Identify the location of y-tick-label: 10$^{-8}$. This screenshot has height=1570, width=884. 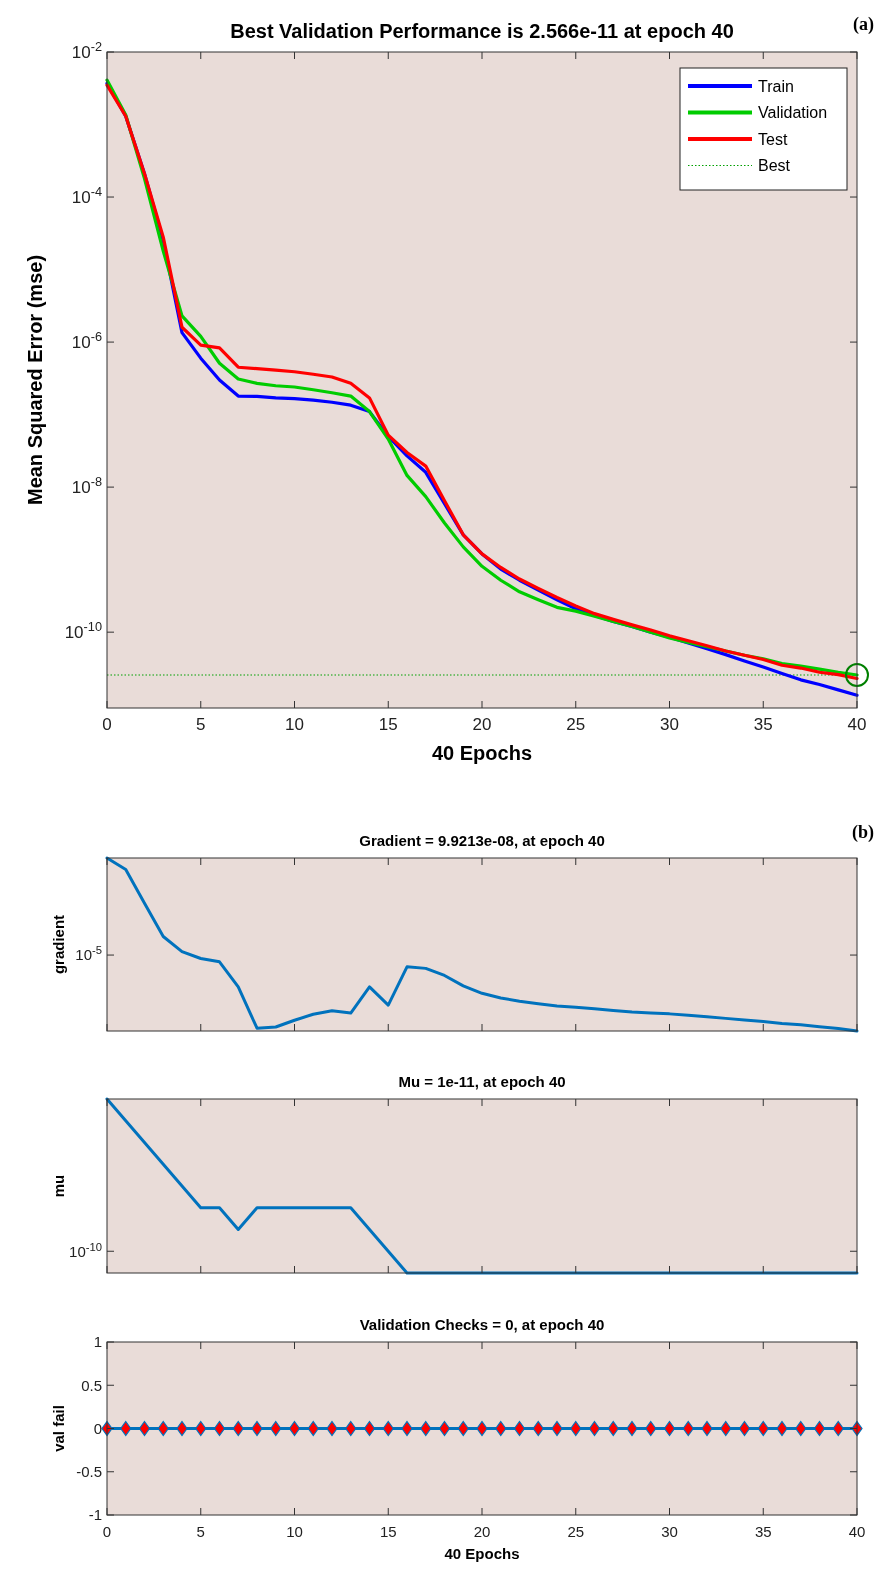
(86, 485).